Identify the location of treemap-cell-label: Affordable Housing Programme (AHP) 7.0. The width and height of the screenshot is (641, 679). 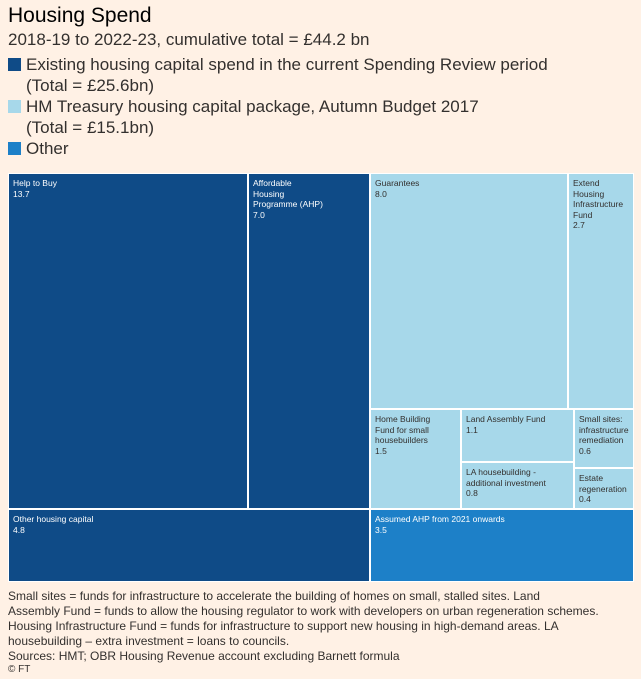
(288, 199).